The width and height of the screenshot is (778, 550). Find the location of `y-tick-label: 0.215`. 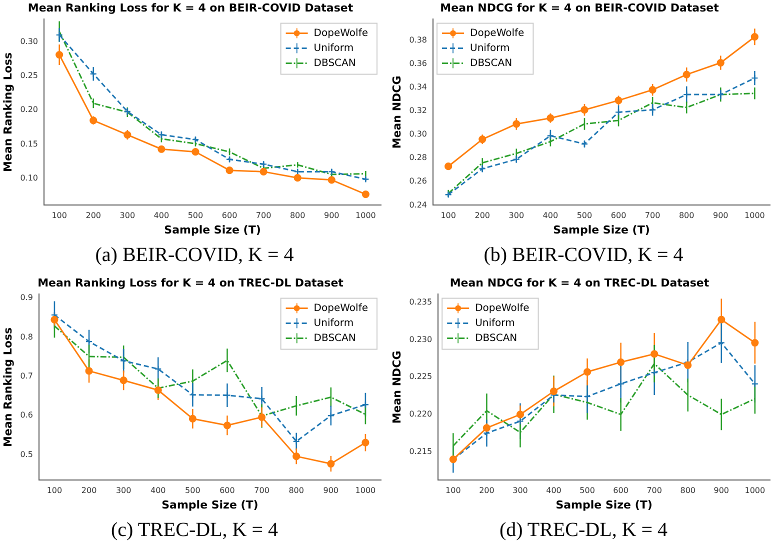

y-tick-label: 0.215 is located at coordinates (420, 451).